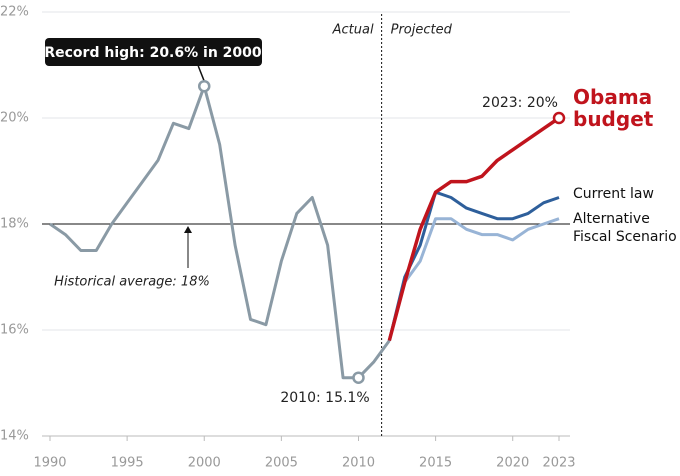 The height and width of the screenshot is (476, 680). What do you see at coordinates (188, 229) in the screenshot?
I see `arrow-head` at bounding box center [188, 229].